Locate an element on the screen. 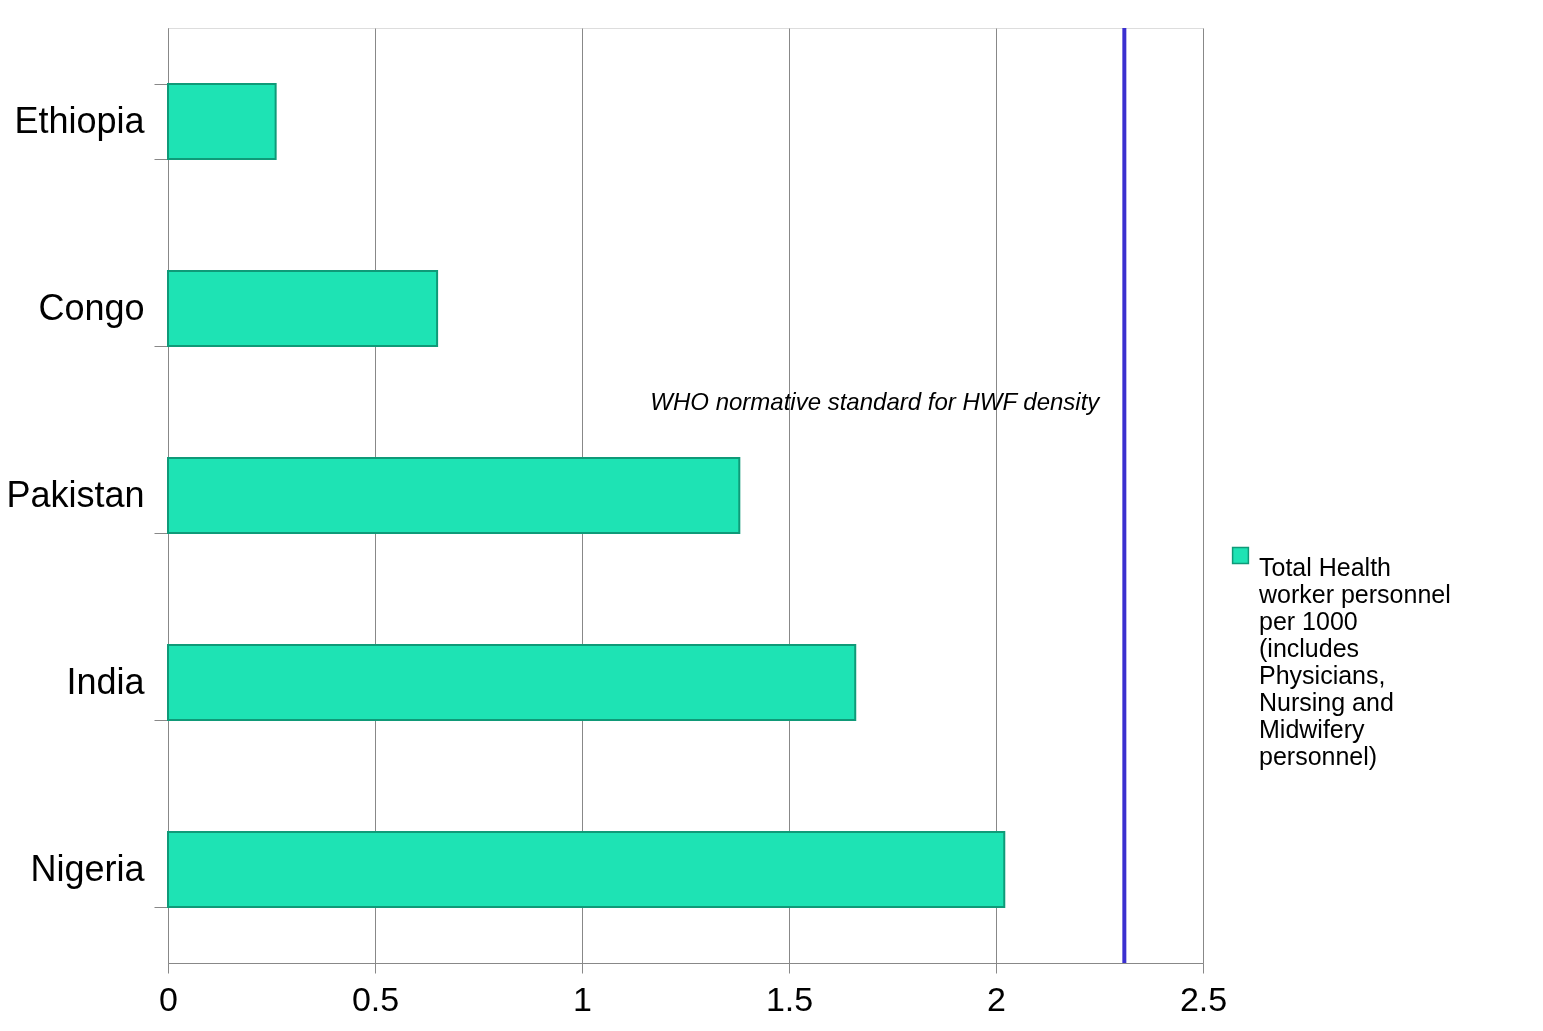 The width and height of the screenshot is (1543, 1031). x-tick-label: 2 is located at coordinates (996, 998).